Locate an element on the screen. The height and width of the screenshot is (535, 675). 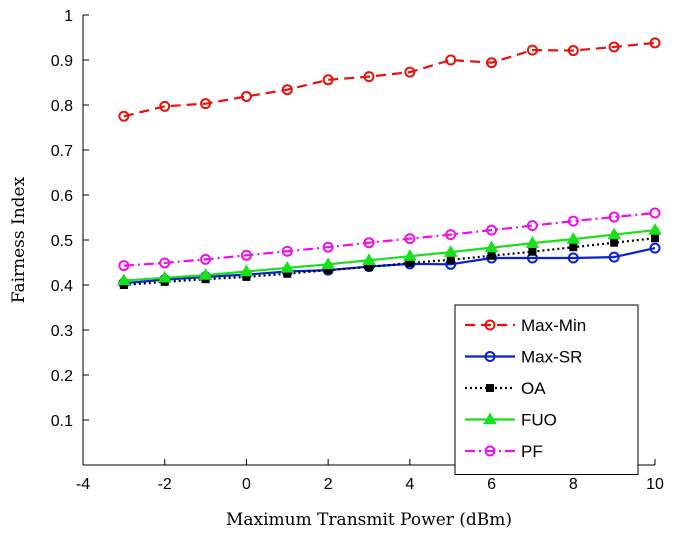
y-tick-label: 0.4 is located at coordinates (62, 286).